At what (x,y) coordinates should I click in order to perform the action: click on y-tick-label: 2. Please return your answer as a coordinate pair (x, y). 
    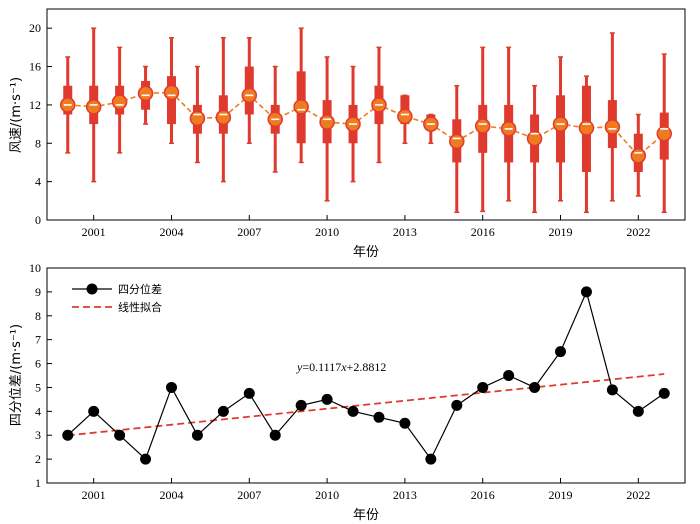
    Looking at the image, I should click on (38, 459).